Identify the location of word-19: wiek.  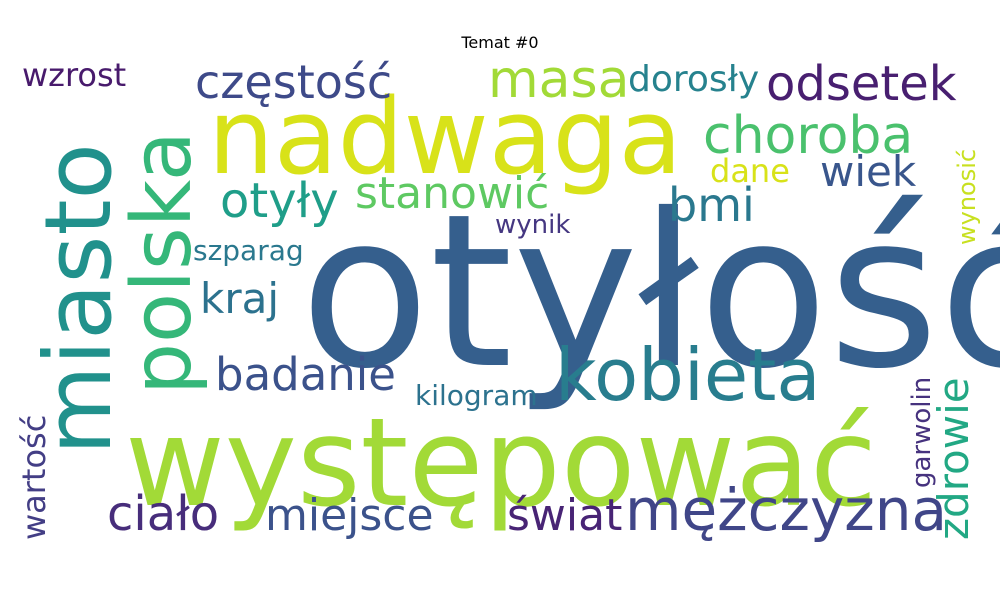
(868, 171).